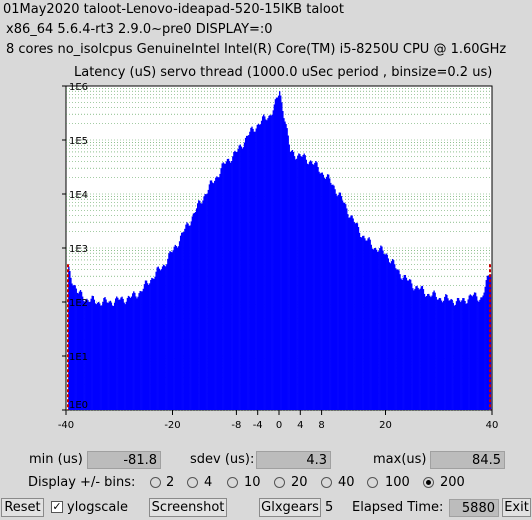 The width and height of the screenshot is (532, 520). What do you see at coordinates (139, 29) in the screenshot?
I see `header-line-kernel: x86_64 5.6.4-rt3 2.9.0~pre0 DISPLAY=:0` at bounding box center [139, 29].